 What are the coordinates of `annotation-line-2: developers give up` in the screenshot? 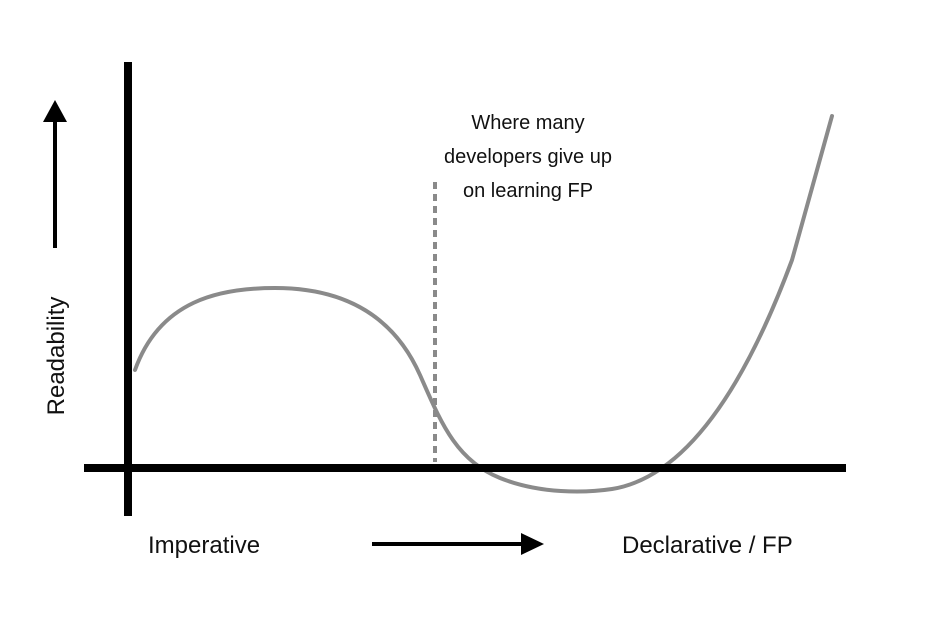 It's located at (528, 157).